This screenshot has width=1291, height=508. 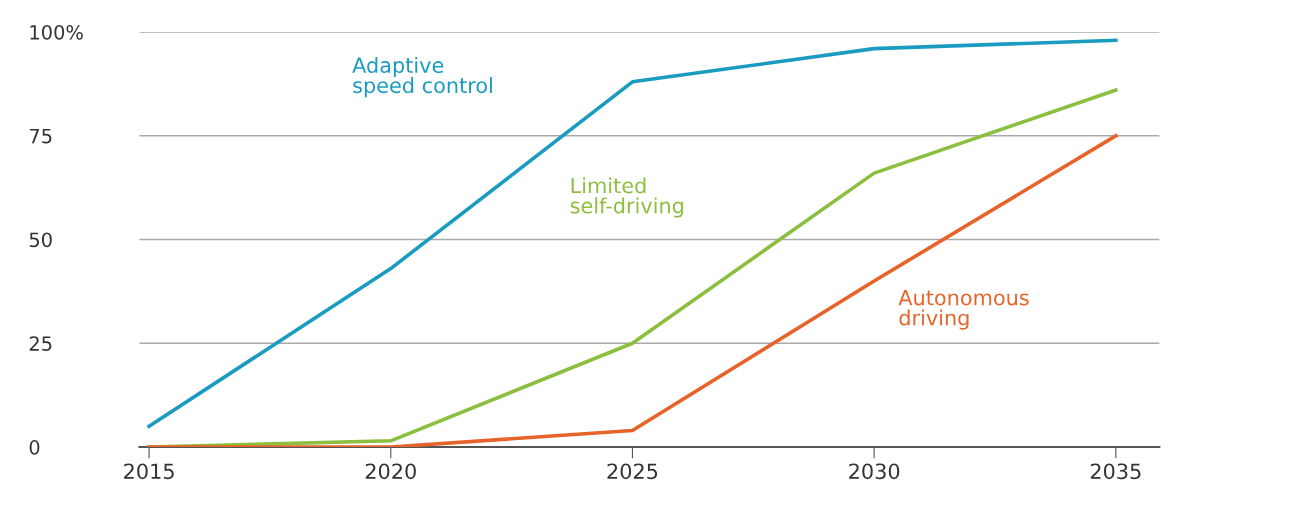 What do you see at coordinates (632, 471) in the screenshot?
I see `x-tick-label: 2025` at bounding box center [632, 471].